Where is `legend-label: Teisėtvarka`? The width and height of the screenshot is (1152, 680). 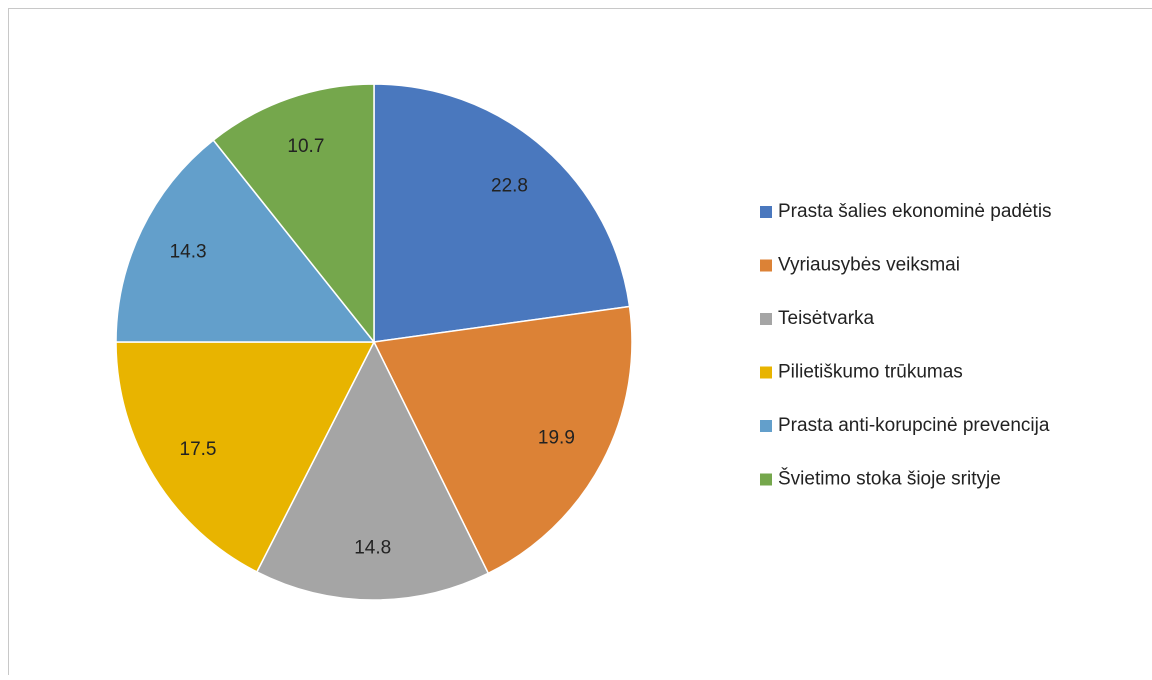 legend-label: Teisėtvarka is located at coordinates (826, 318).